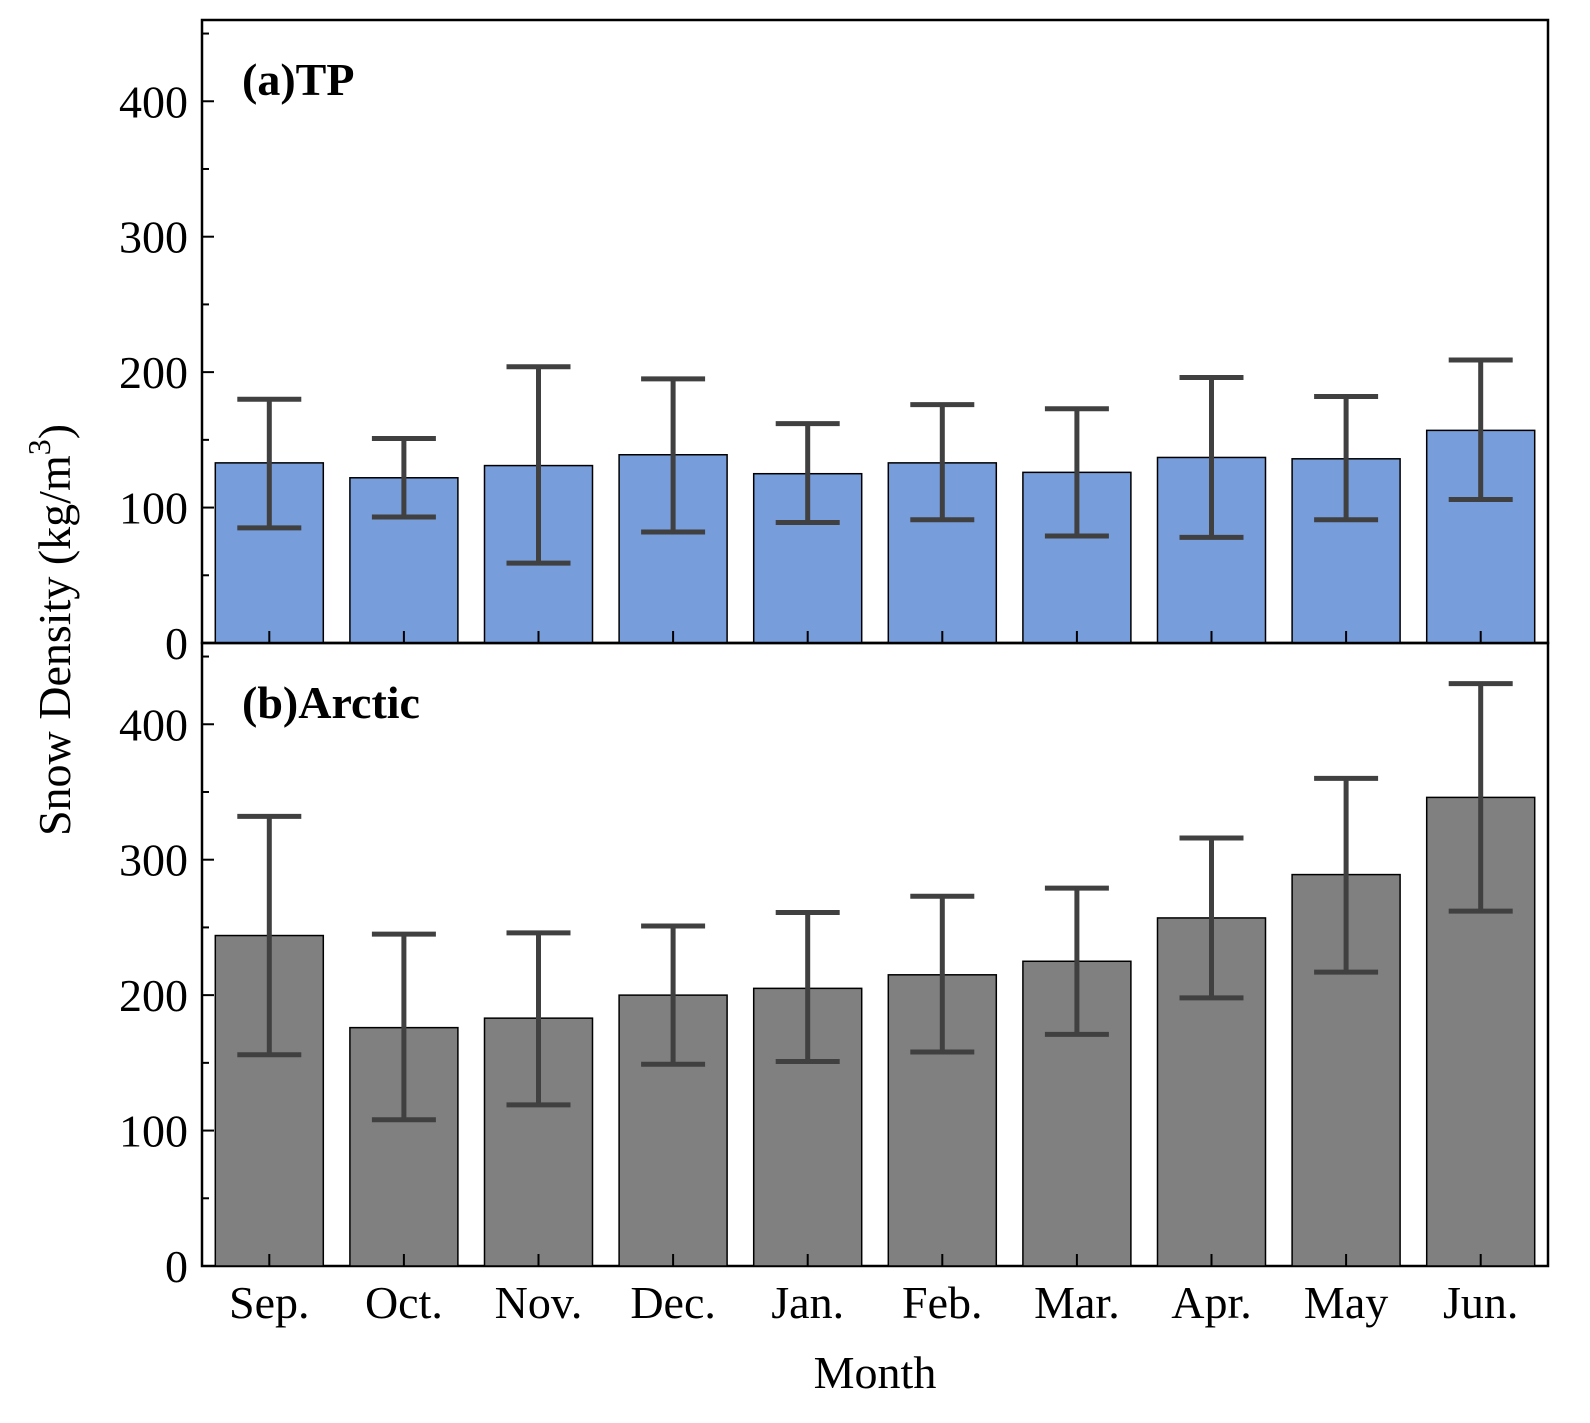 This screenshot has width=1590, height=1423. What do you see at coordinates (404, 1302) in the screenshot?
I see `x-tick-label: Oct.` at bounding box center [404, 1302].